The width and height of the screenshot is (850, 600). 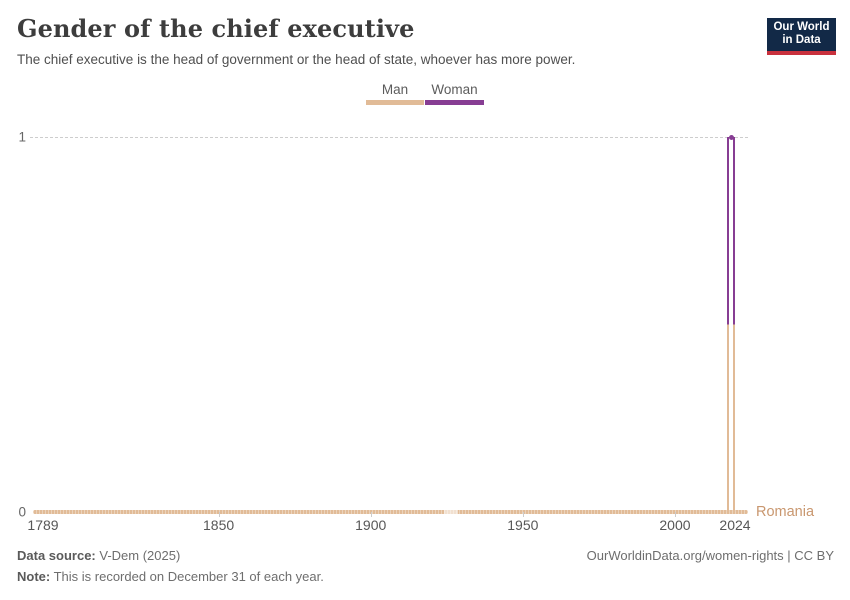 What do you see at coordinates (454, 102) in the screenshot?
I see `legend-swatch-woman` at bounding box center [454, 102].